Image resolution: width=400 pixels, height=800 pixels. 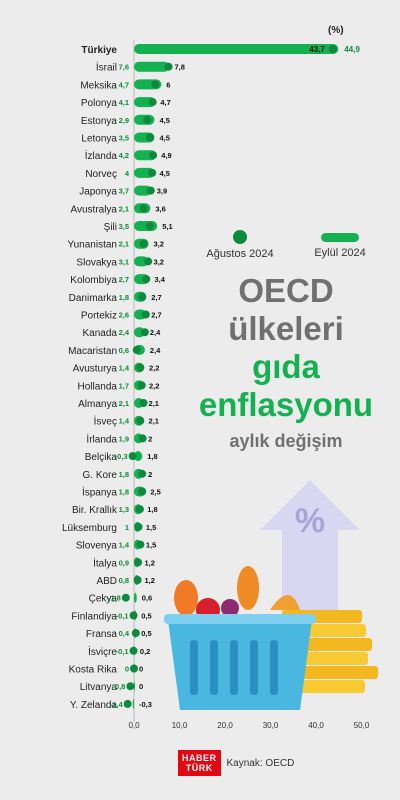 What do you see at coordinates (127, 527) in the screenshot?
I see `data-label-august: 1` at bounding box center [127, 527].